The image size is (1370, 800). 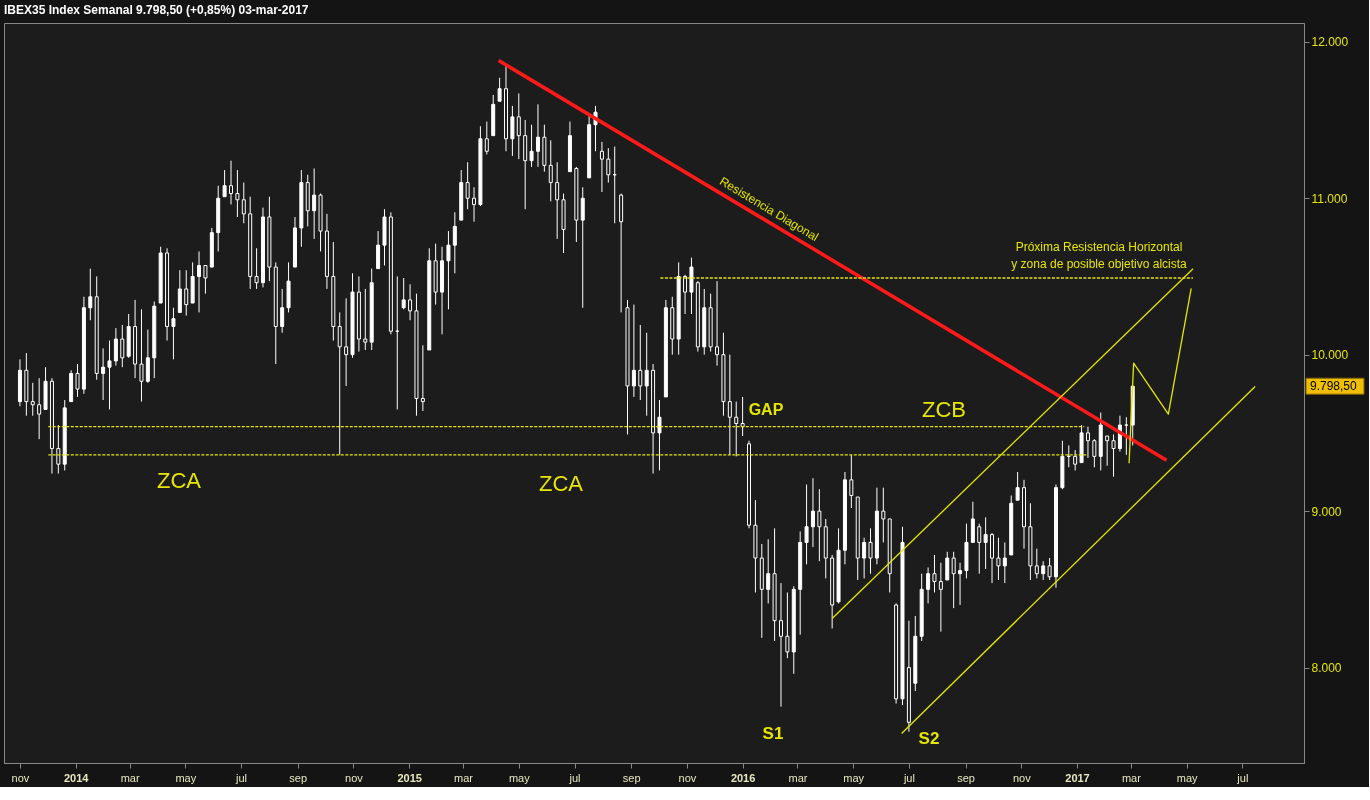 What do you see at coordinates (1330, 355) in the screenshot?
I see `y-tick-label: 10.000` at bounding box center [1330, 355].